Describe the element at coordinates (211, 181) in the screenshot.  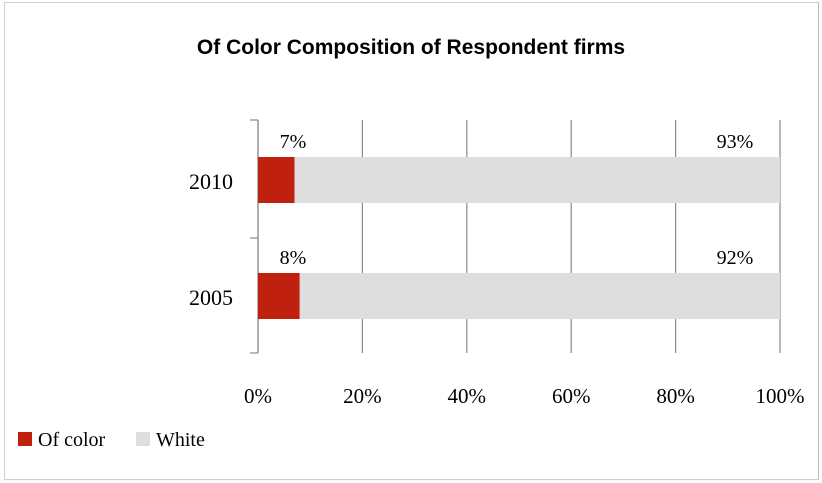
I see `y-tick-label: 2010` at that location.